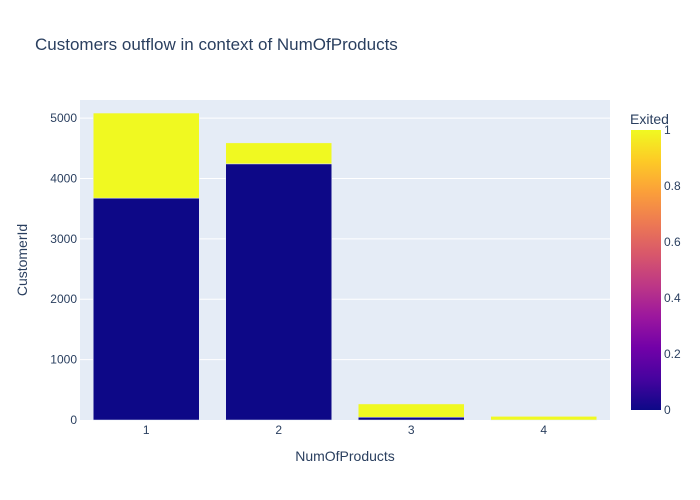  What do you see at coordinates (63, 239) in the screenshot?
I see `y-tick-label: 3000` at bounding box center [63, 239].